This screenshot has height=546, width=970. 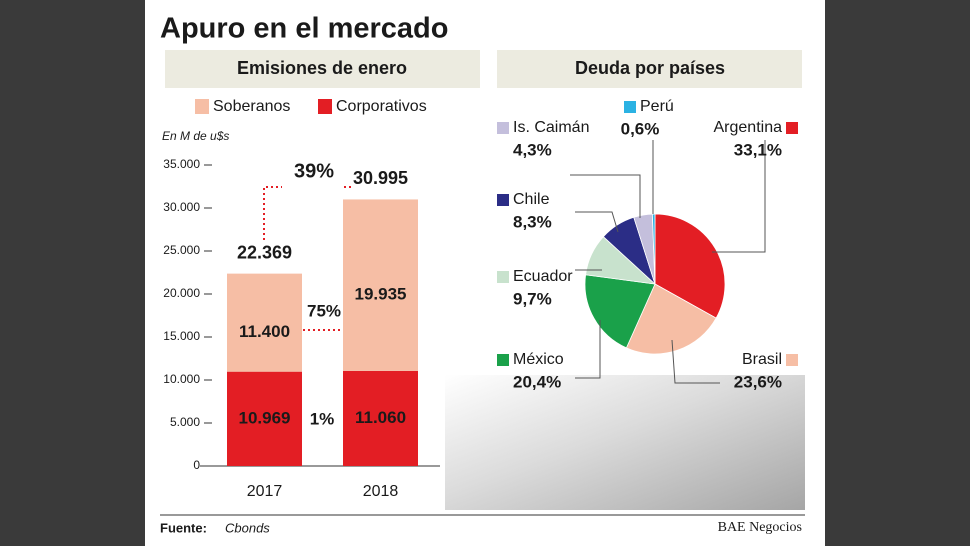 What do you see at coordinates (314, 171) in the screenshot?
I see `annotation: 39%` at bounding box center [314, 171].